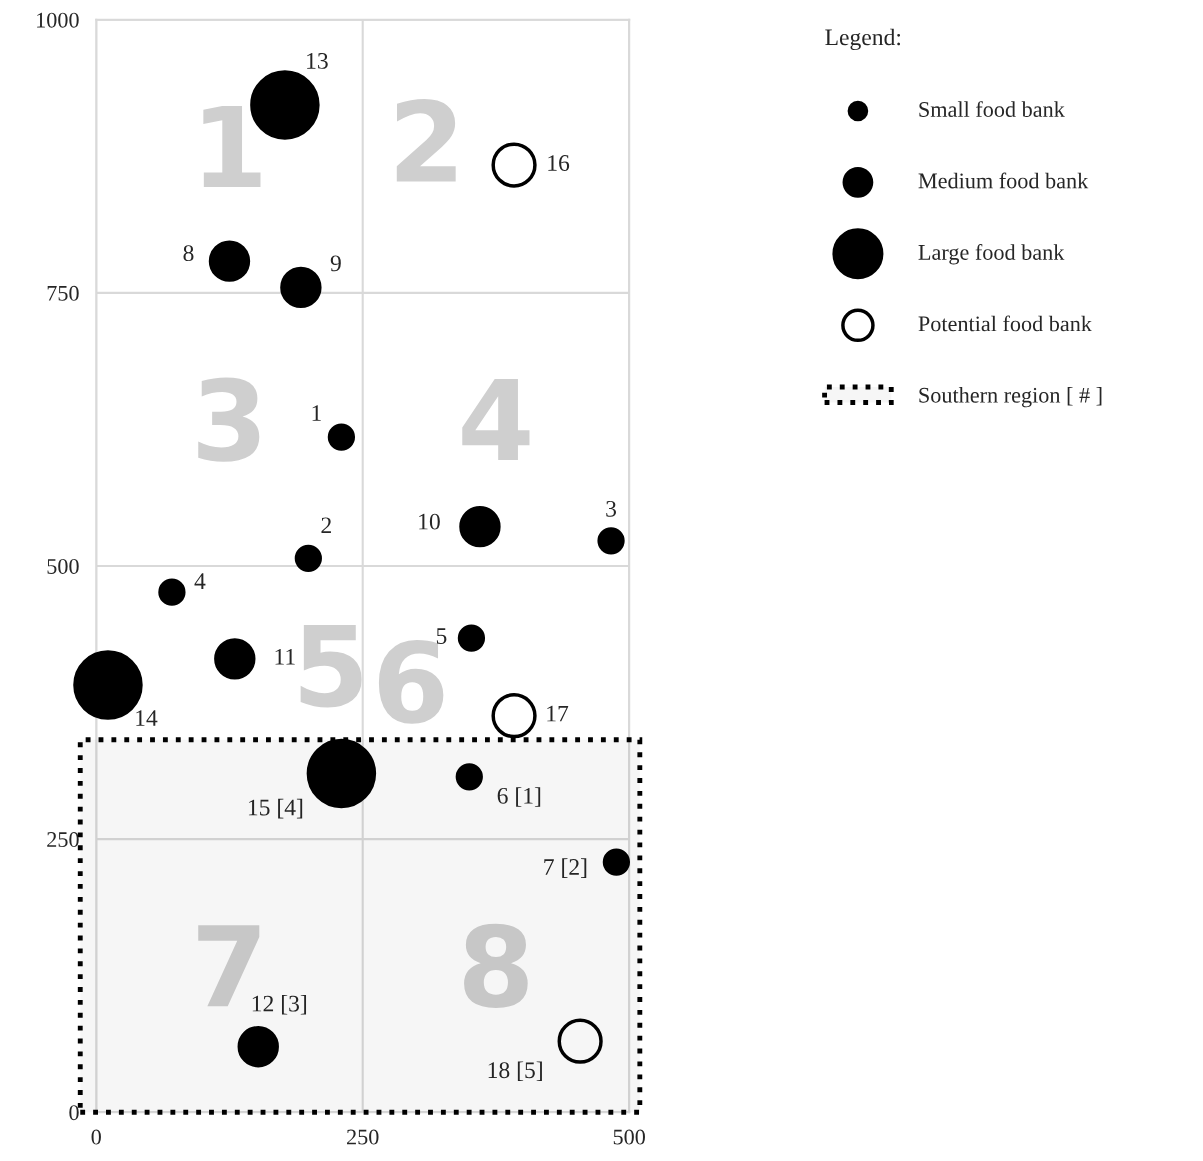  What do you see at coordinates (992, 109) in the screenshot?
I see `legend-label: Small food bank` at bounding box center [992, 109].